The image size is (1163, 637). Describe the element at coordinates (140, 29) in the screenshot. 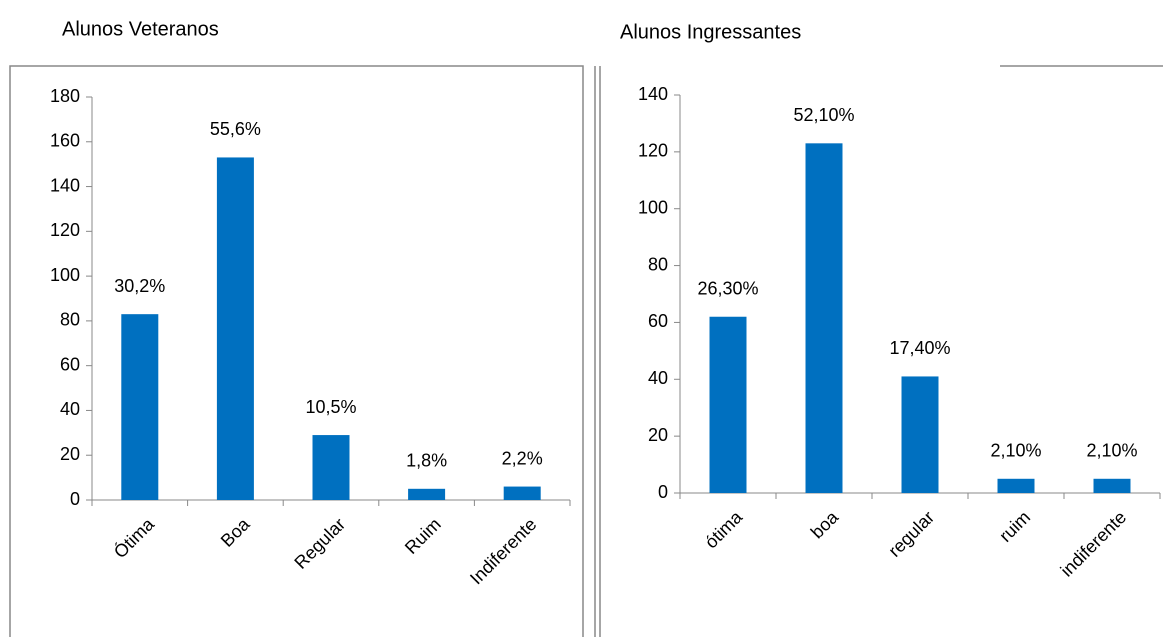

I see `chart-title: Alunos Veteranos` at that location.